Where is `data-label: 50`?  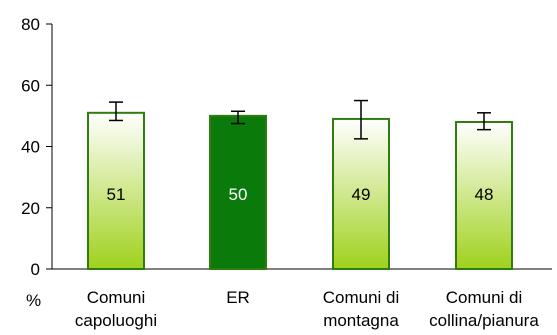
data-label: 50 is located at coordinates (238, 194).